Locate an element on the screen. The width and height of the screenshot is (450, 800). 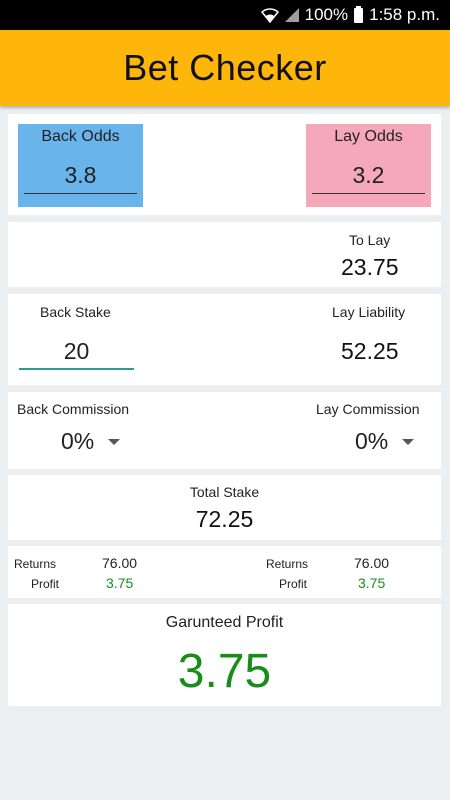
lay-commission-dropdown: 0% is located at coordinates (385, 441).